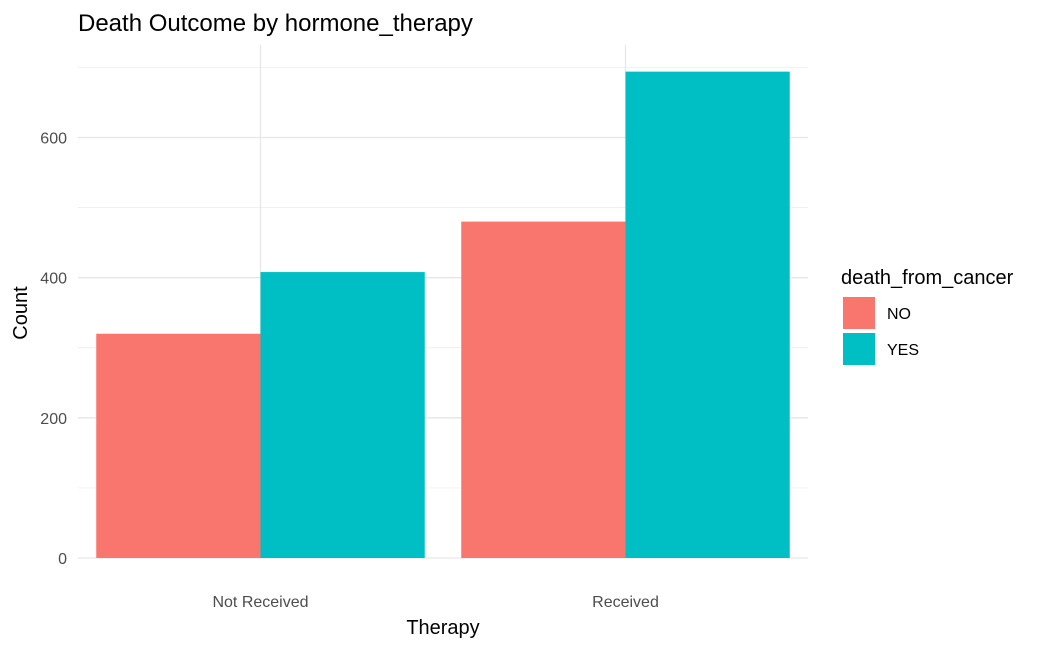  What do you see at coordinates (21, 313) in the screenshot?
I see `y-axis-title: Count` at bounding box center [21, 313].